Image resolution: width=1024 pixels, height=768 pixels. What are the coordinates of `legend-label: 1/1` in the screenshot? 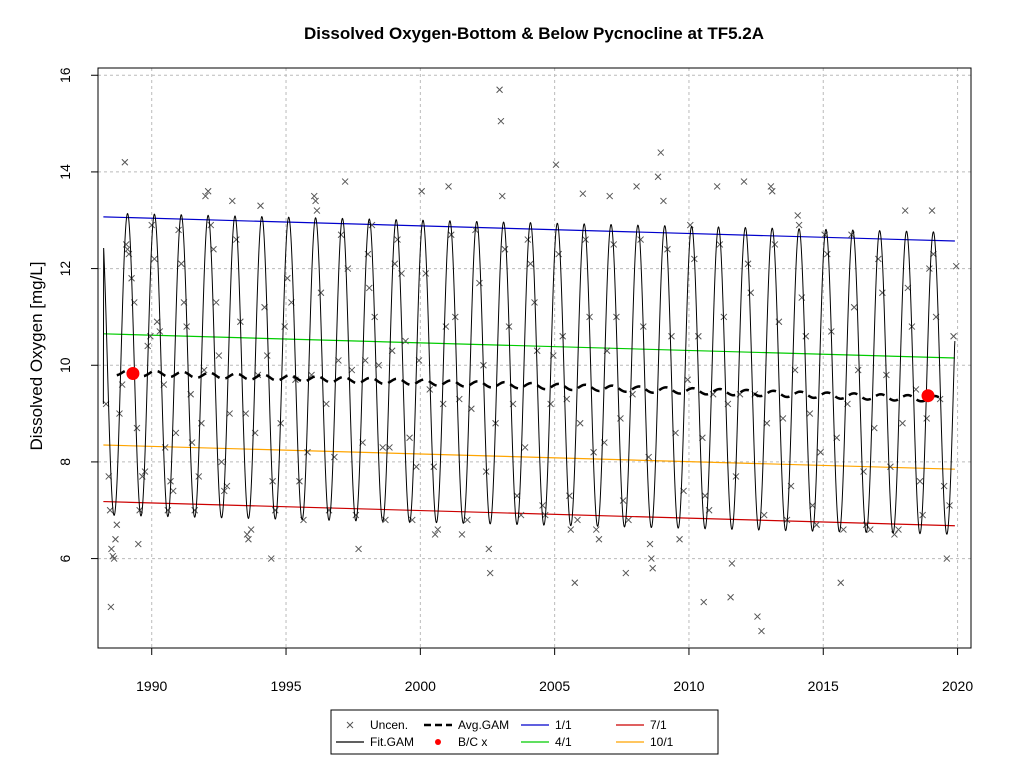 It's located at (563, 725).